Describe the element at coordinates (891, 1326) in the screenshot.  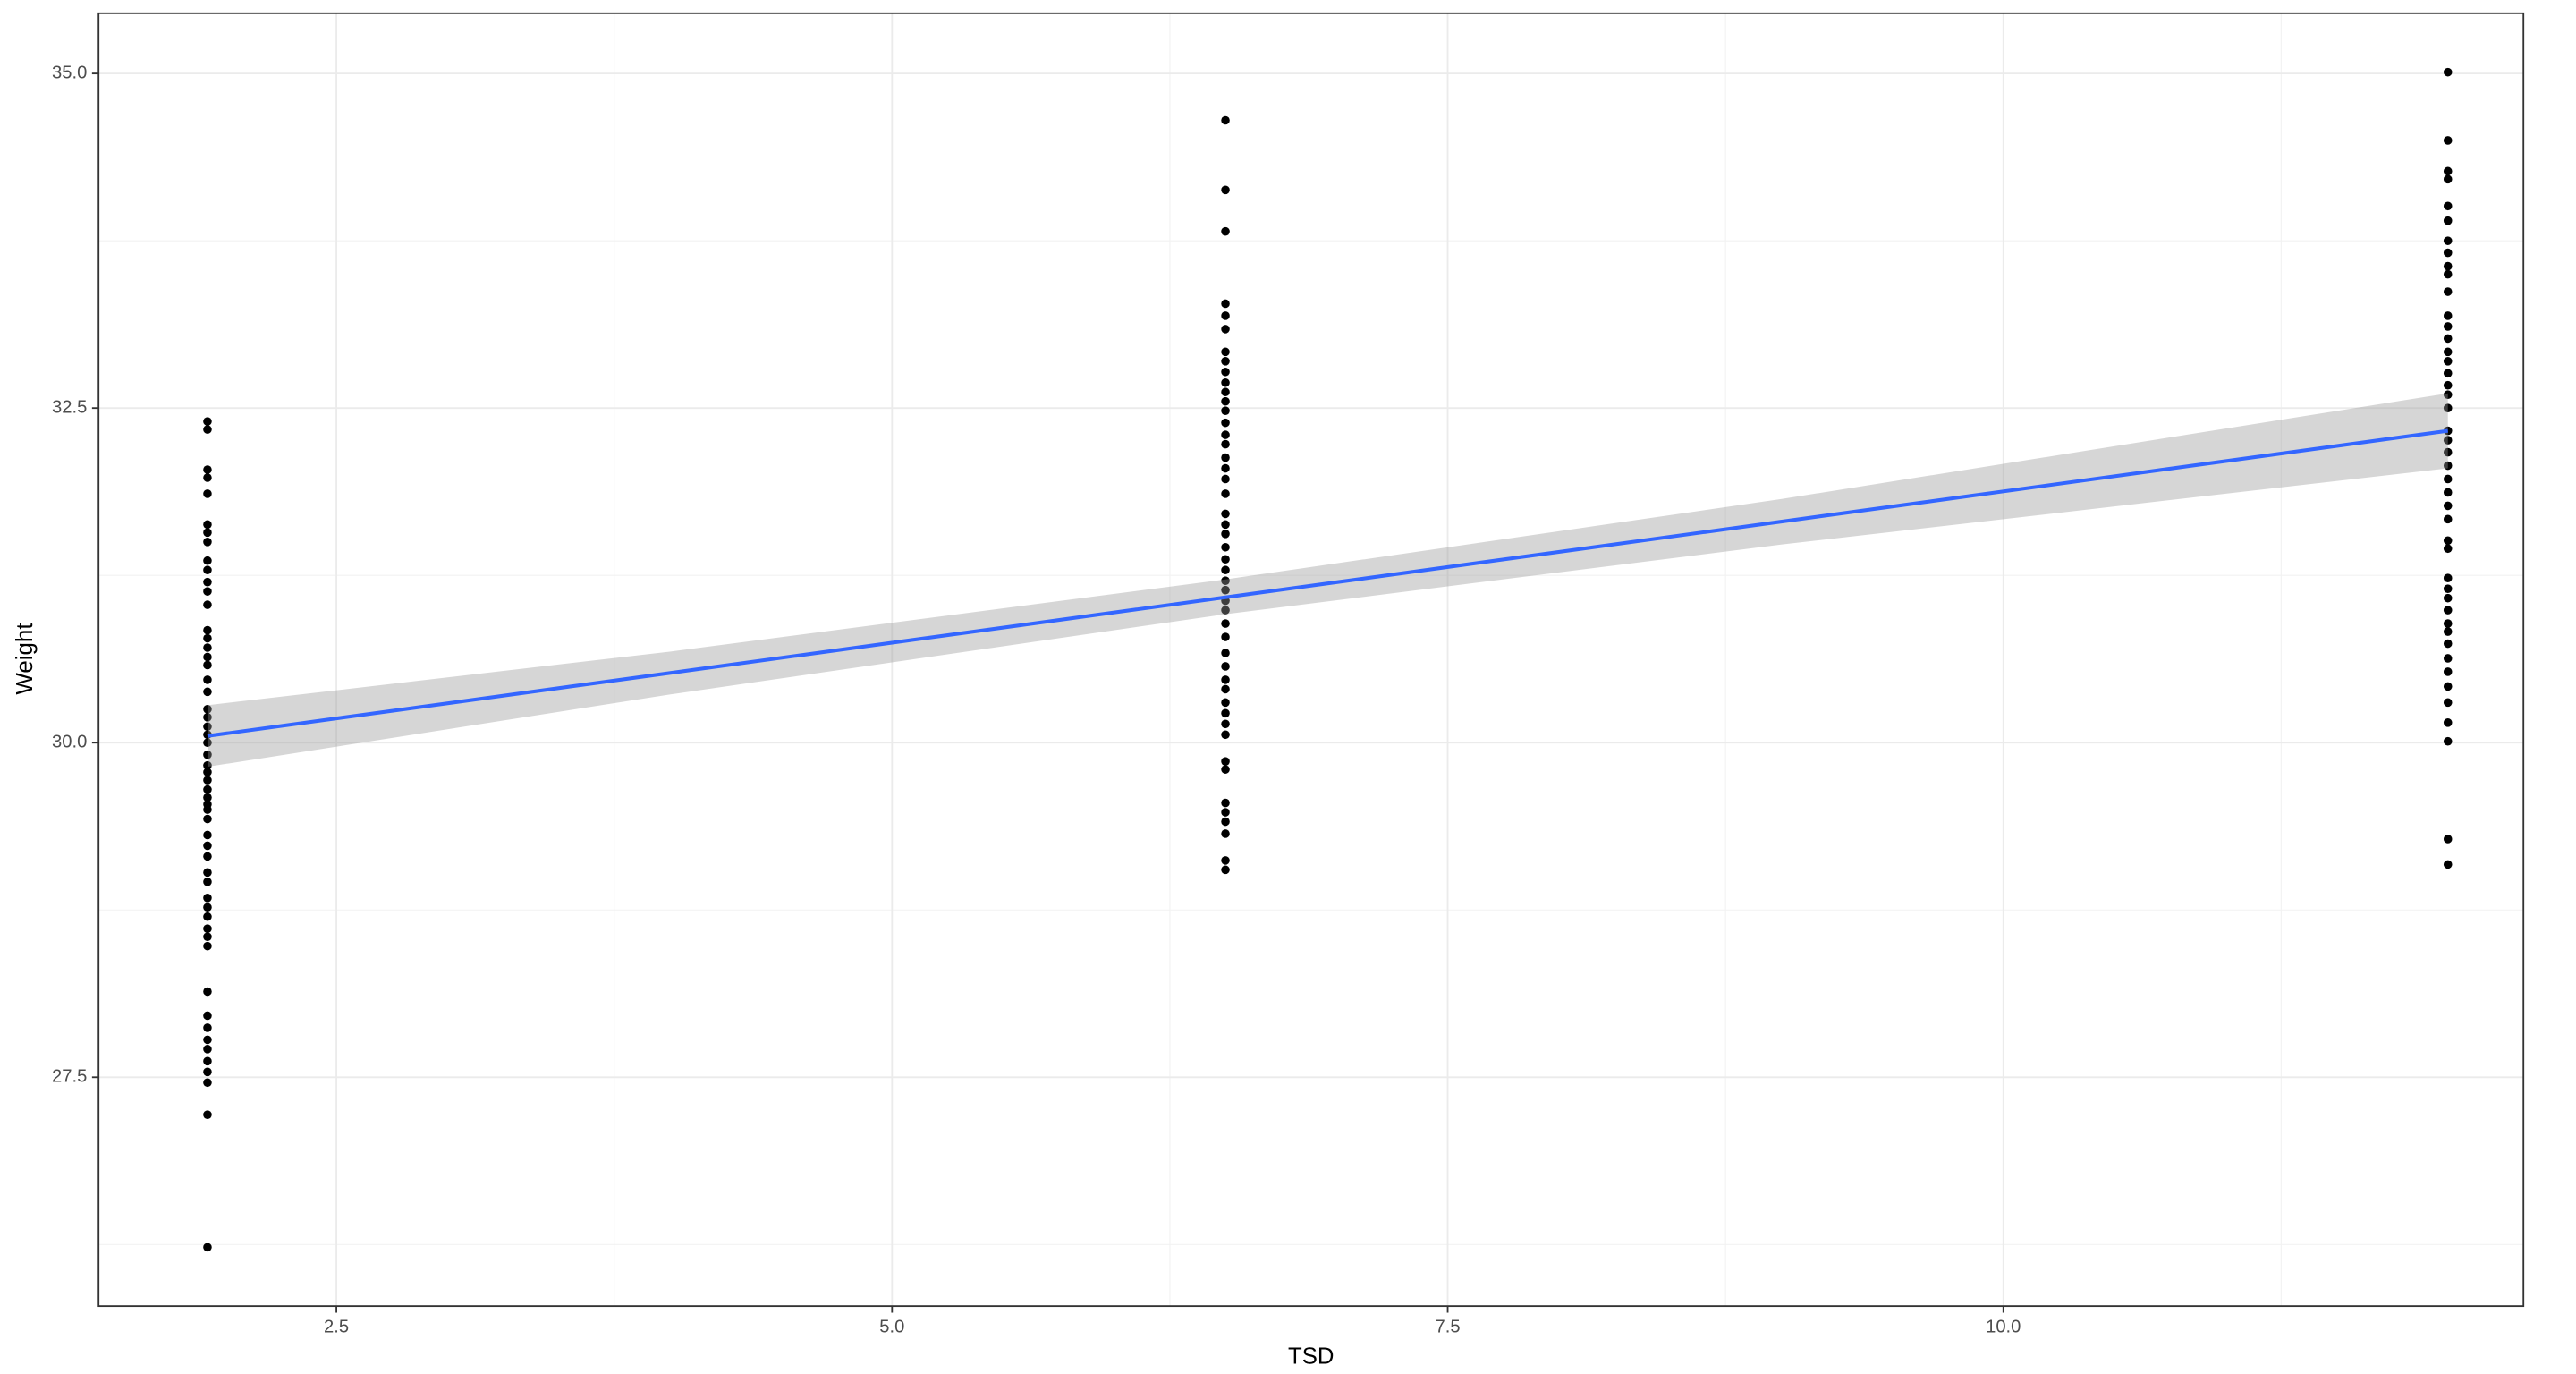
I see `x-tick-label: 5.0` at that location.